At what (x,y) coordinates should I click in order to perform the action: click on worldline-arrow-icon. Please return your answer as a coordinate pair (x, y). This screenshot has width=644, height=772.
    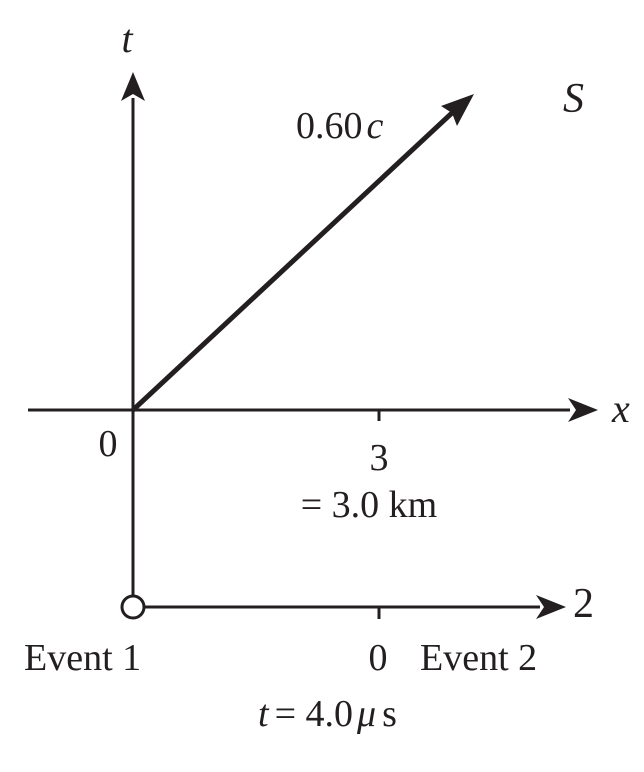
    Looking at the image, I should click on (457, 110).